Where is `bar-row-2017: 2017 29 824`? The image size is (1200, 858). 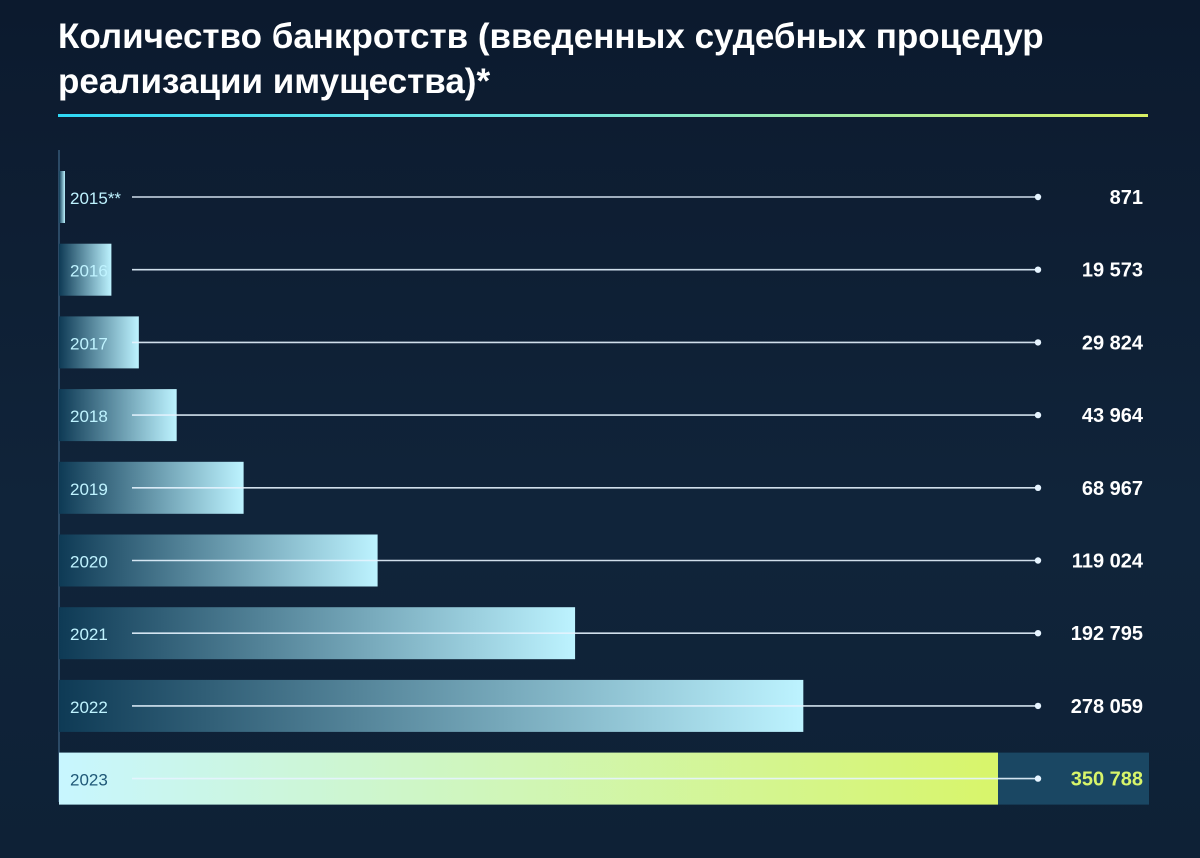
bar-row-2017: 2017 29 824 is located at coordinates (601, 342).